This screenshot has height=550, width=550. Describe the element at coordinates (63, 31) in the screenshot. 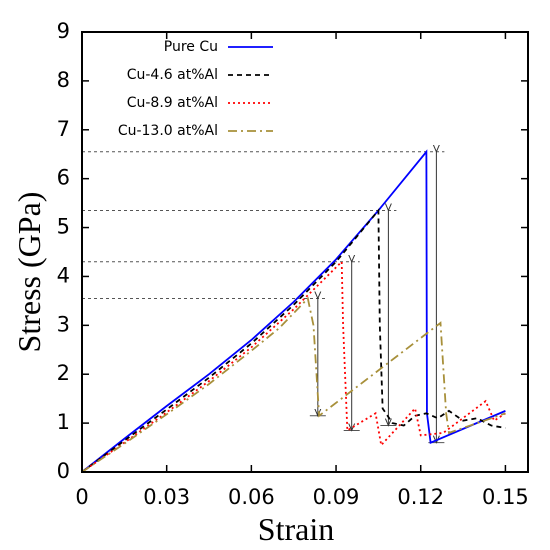

I see `y-tick-label: 9` at that location.